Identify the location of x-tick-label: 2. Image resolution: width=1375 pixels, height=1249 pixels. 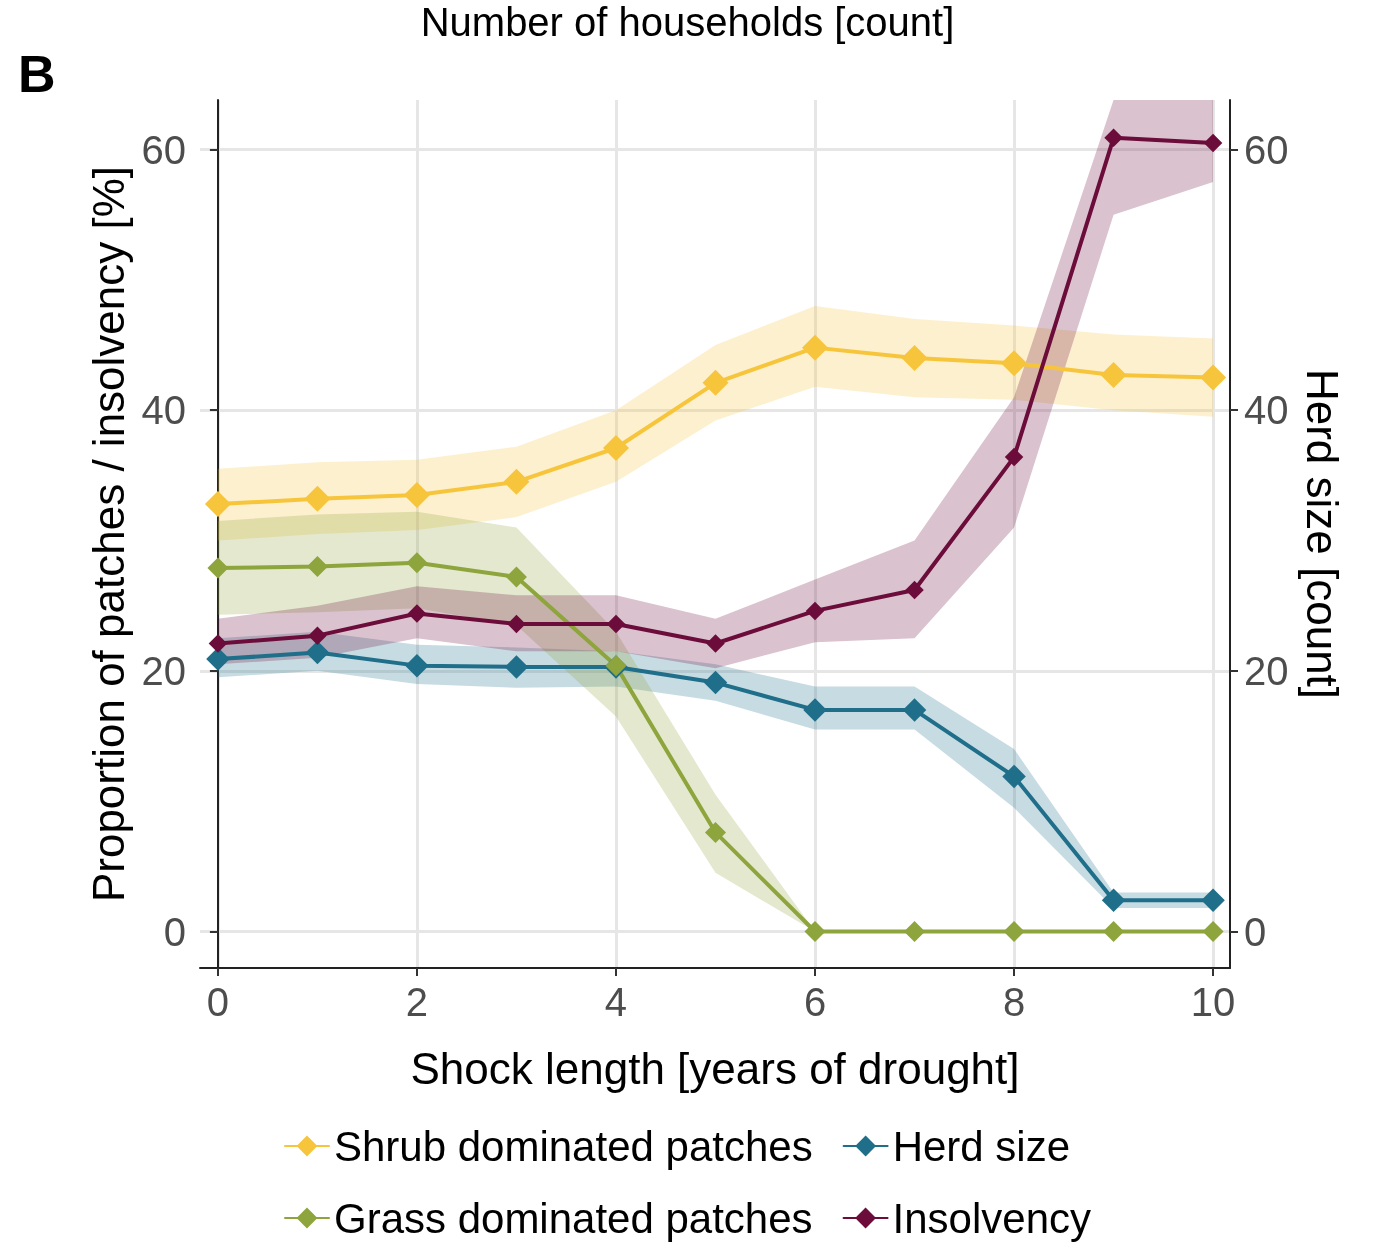
(417, 1002).